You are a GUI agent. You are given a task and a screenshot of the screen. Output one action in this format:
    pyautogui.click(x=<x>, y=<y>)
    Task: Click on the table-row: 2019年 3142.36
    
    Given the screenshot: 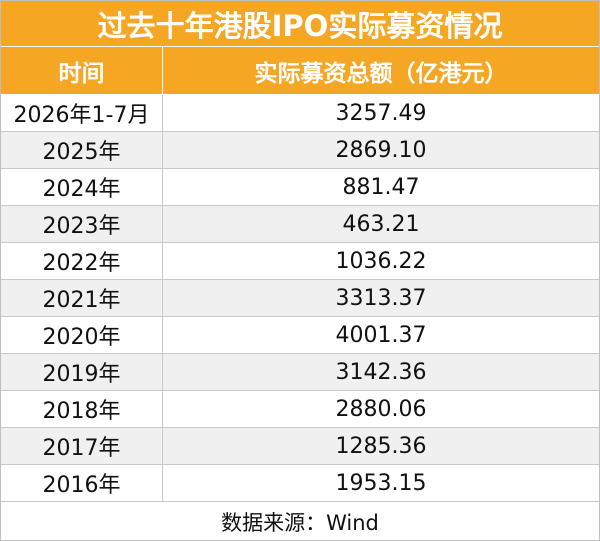 What is the action you would take?
    pyautogui.click(x=300, y=372)
    